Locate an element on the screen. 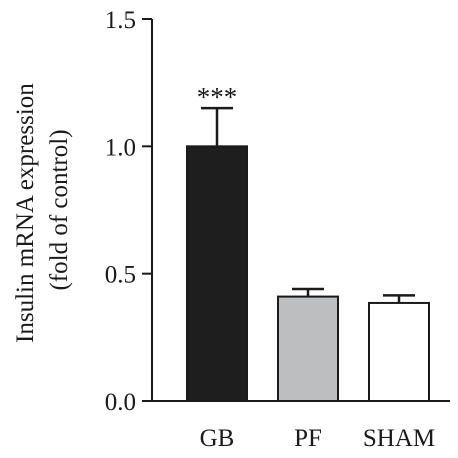 The image size is (458, 458). x-tick-label-sham: SHAM is located at coordinates (399, 438).